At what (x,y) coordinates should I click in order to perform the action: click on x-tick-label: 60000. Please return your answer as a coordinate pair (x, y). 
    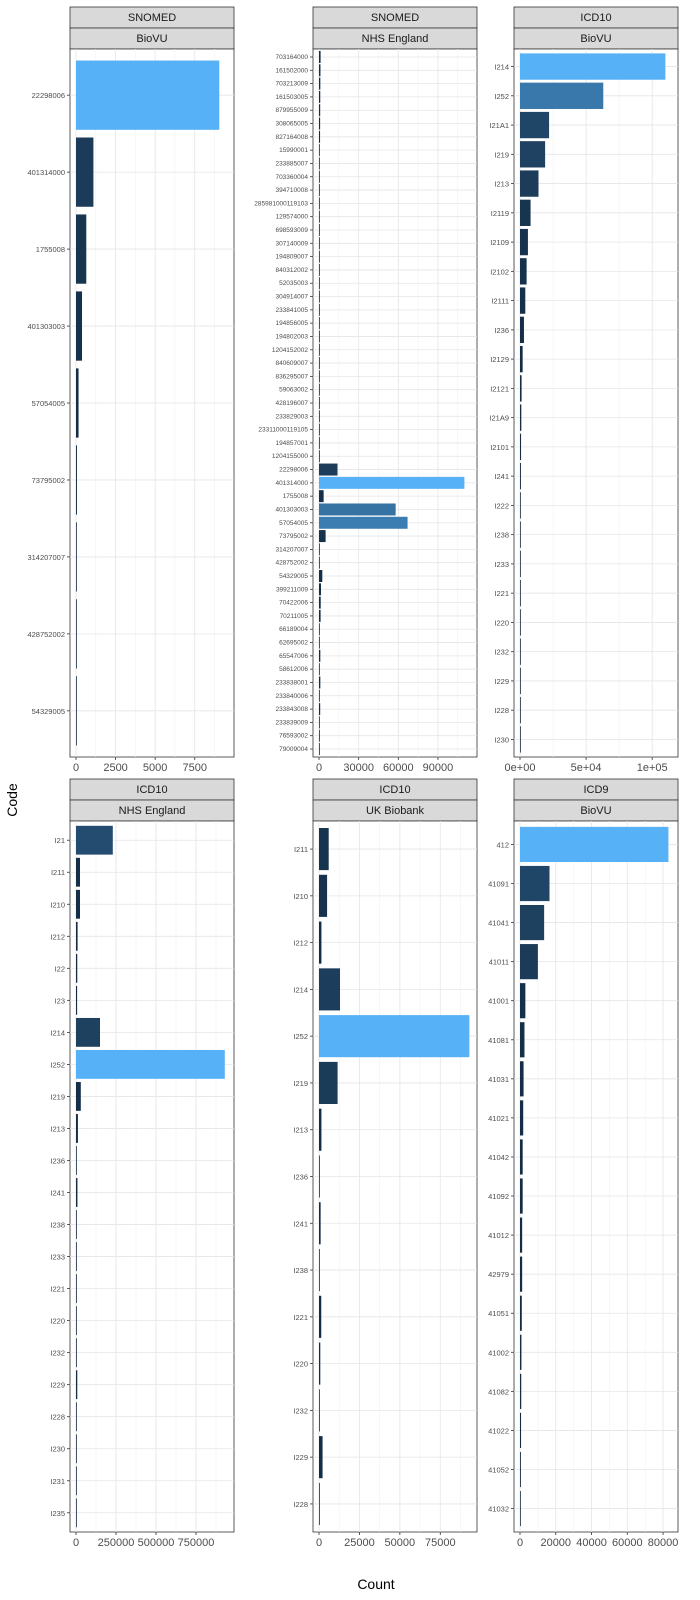
    Looking at the image, I should click on (627, 1543).